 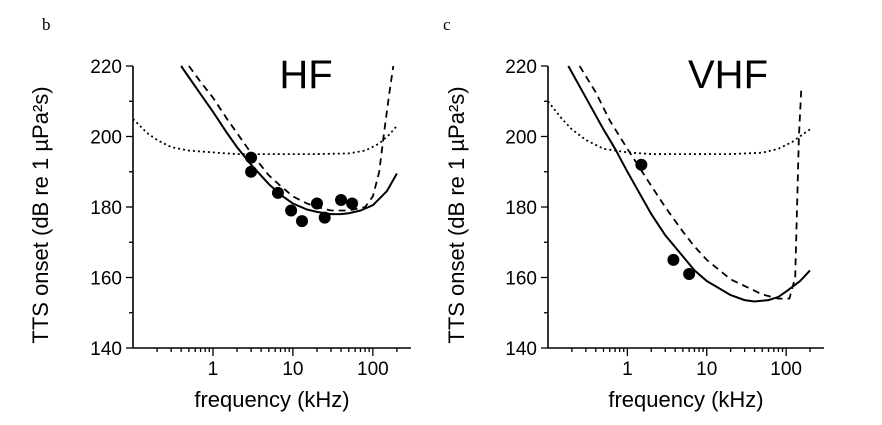 I want to click on panel-label: c, so click(x=447, y=24).